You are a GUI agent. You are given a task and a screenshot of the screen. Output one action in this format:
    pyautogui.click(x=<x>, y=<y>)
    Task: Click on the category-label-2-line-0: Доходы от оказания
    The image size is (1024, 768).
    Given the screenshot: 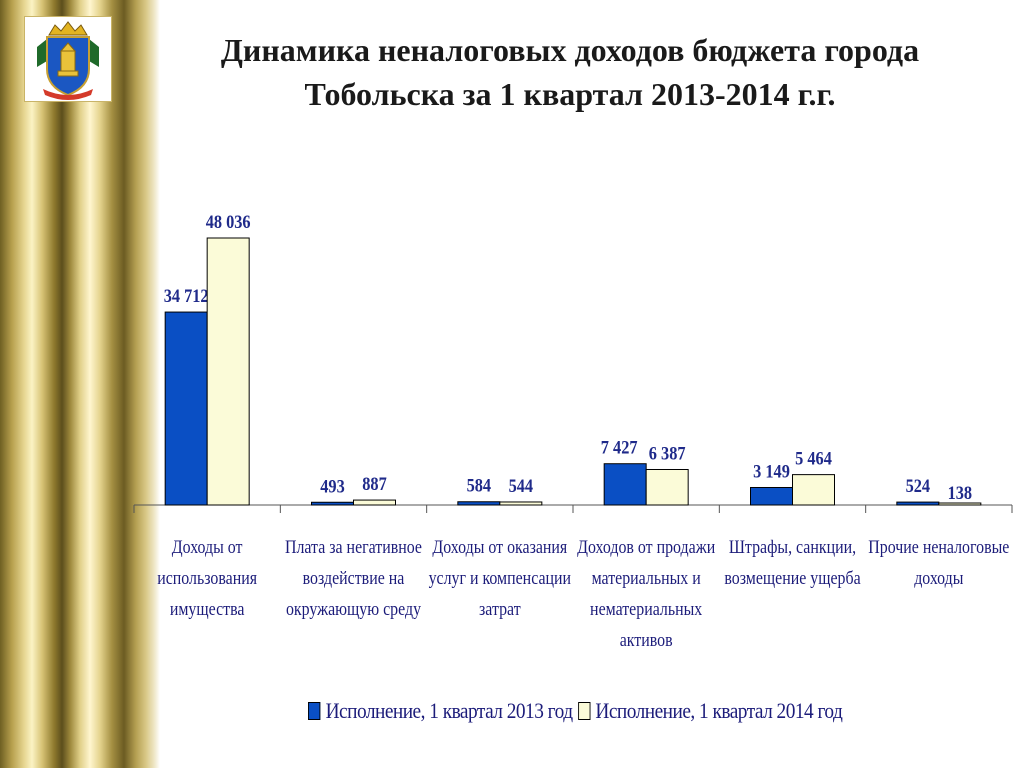 What is the action you would take?
    pyautogui.click(x=499, y=547)
    